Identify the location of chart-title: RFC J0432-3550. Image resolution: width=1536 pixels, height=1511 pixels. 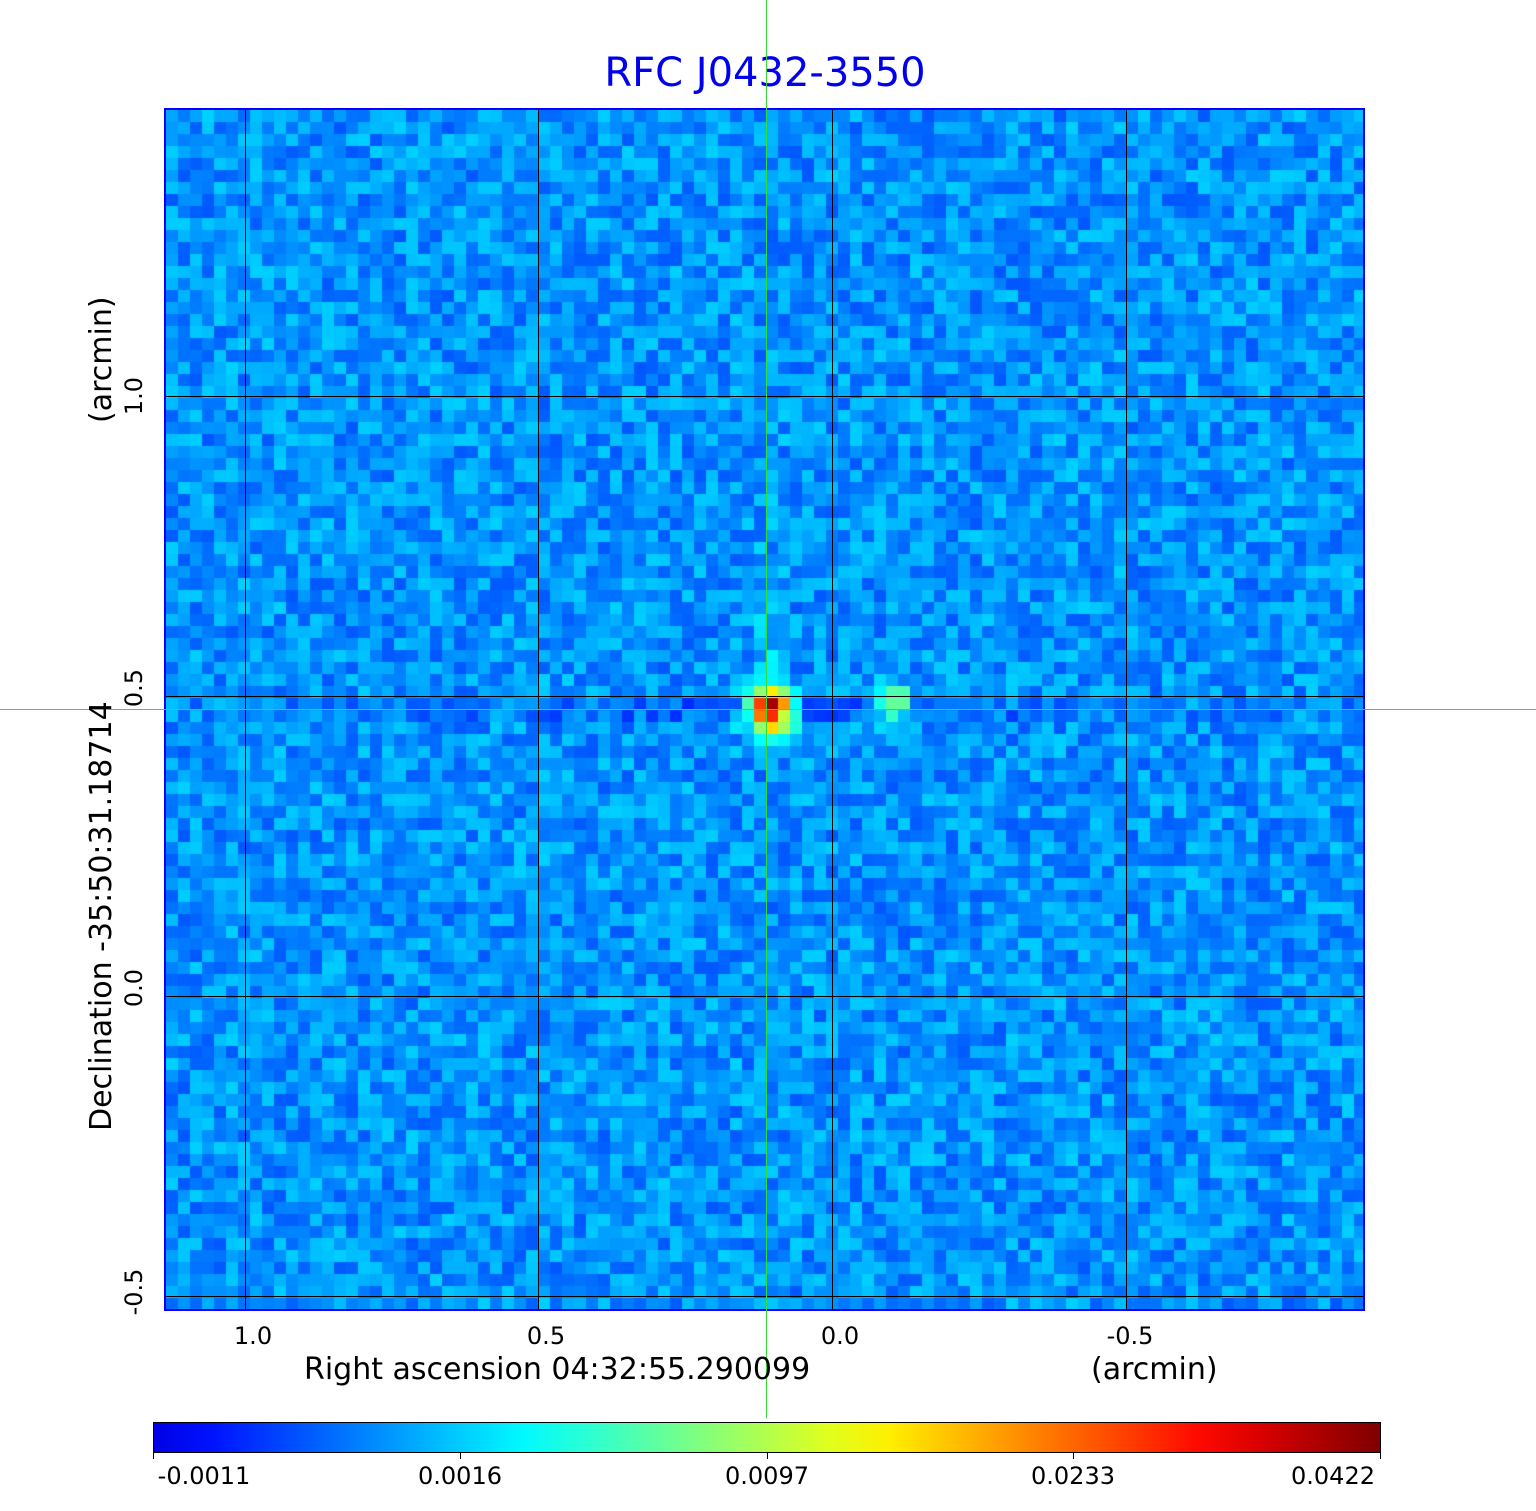
(765, 73).